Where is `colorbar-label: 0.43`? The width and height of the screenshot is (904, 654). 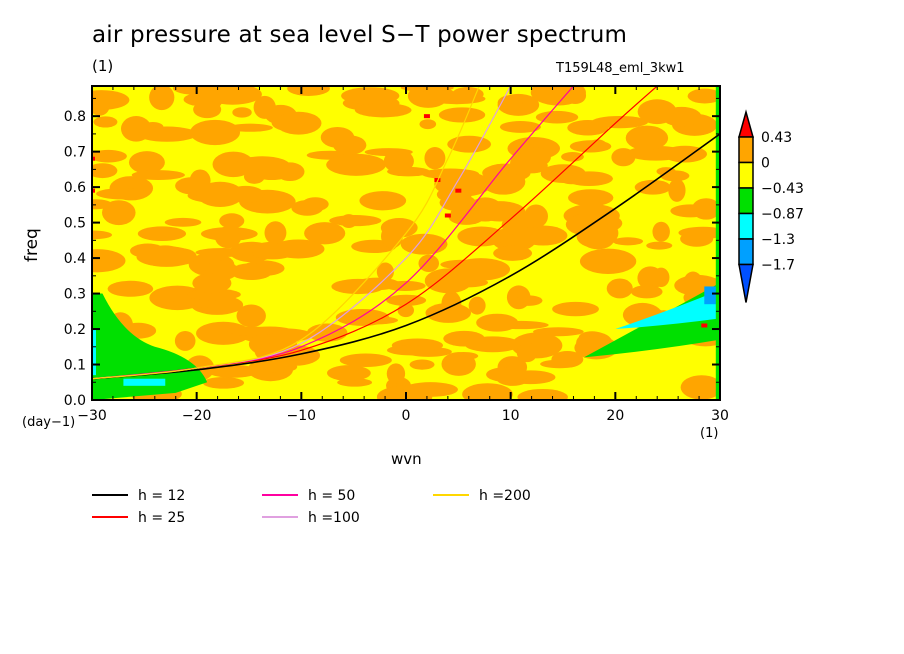 colorbar-label: 0.43 is located at coordinates (776, 138).